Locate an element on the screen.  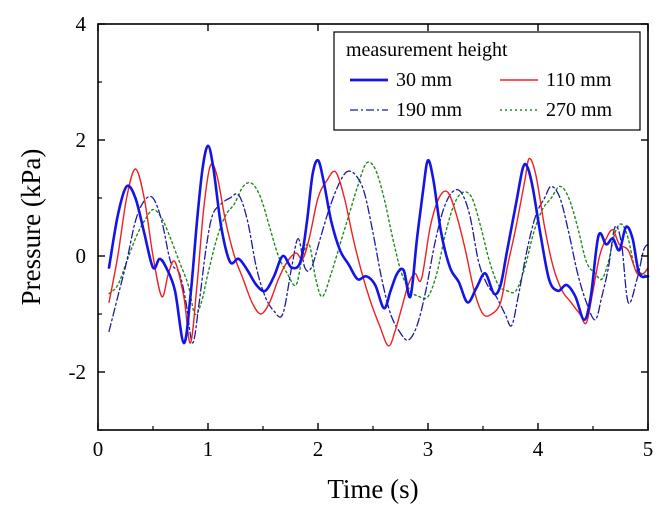
y-axis-title: Pressure (kPa) is located at coordinates (31, 227).